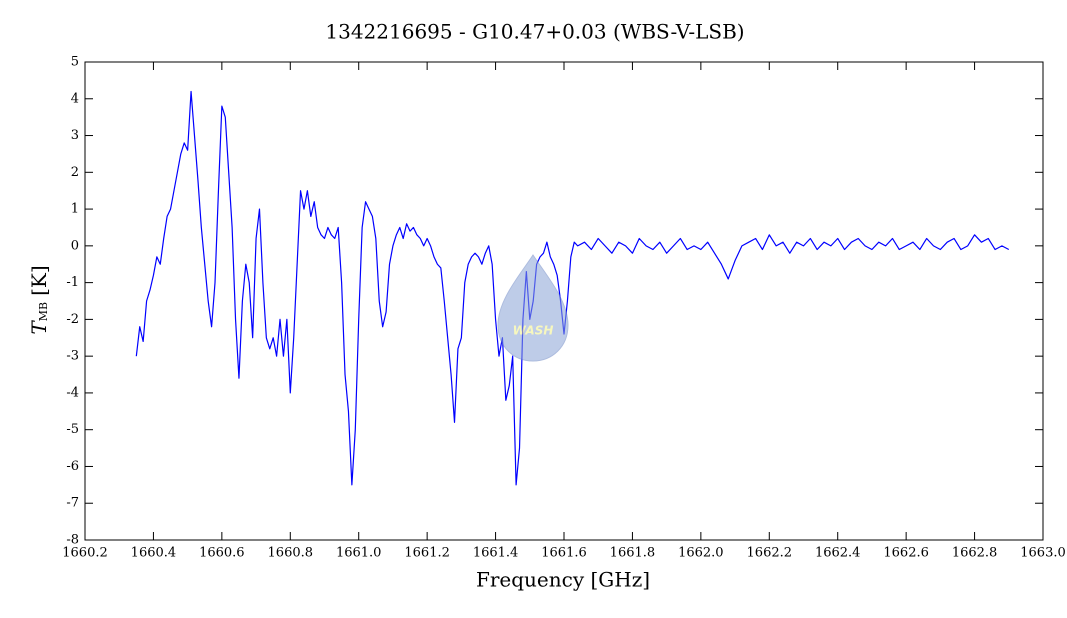 The width and height of the screenshot is (1067, 618). I want to click on y-tick-label: 2, so click(75, 172).